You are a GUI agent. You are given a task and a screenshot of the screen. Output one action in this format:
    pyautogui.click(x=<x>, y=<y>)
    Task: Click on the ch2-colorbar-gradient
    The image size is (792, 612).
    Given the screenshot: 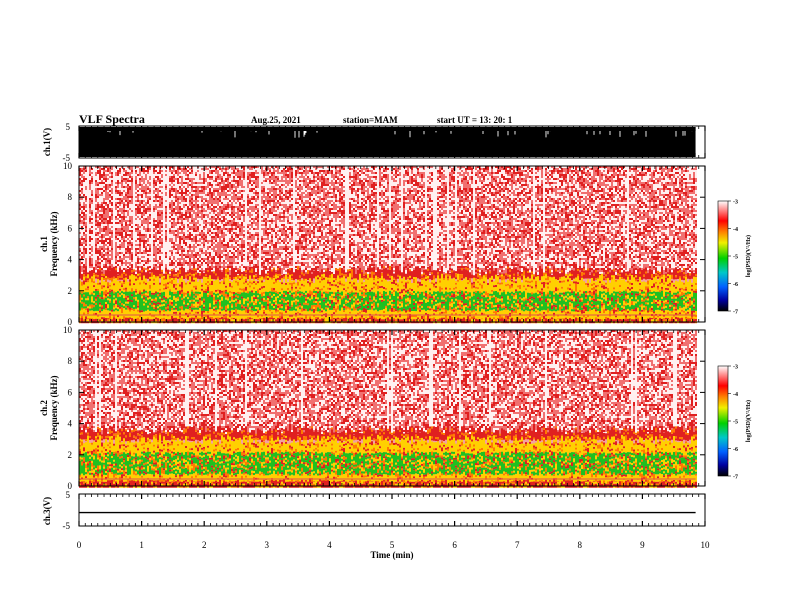 What is the action you would take?
    pyautogui.click(x=723, y=421)
    